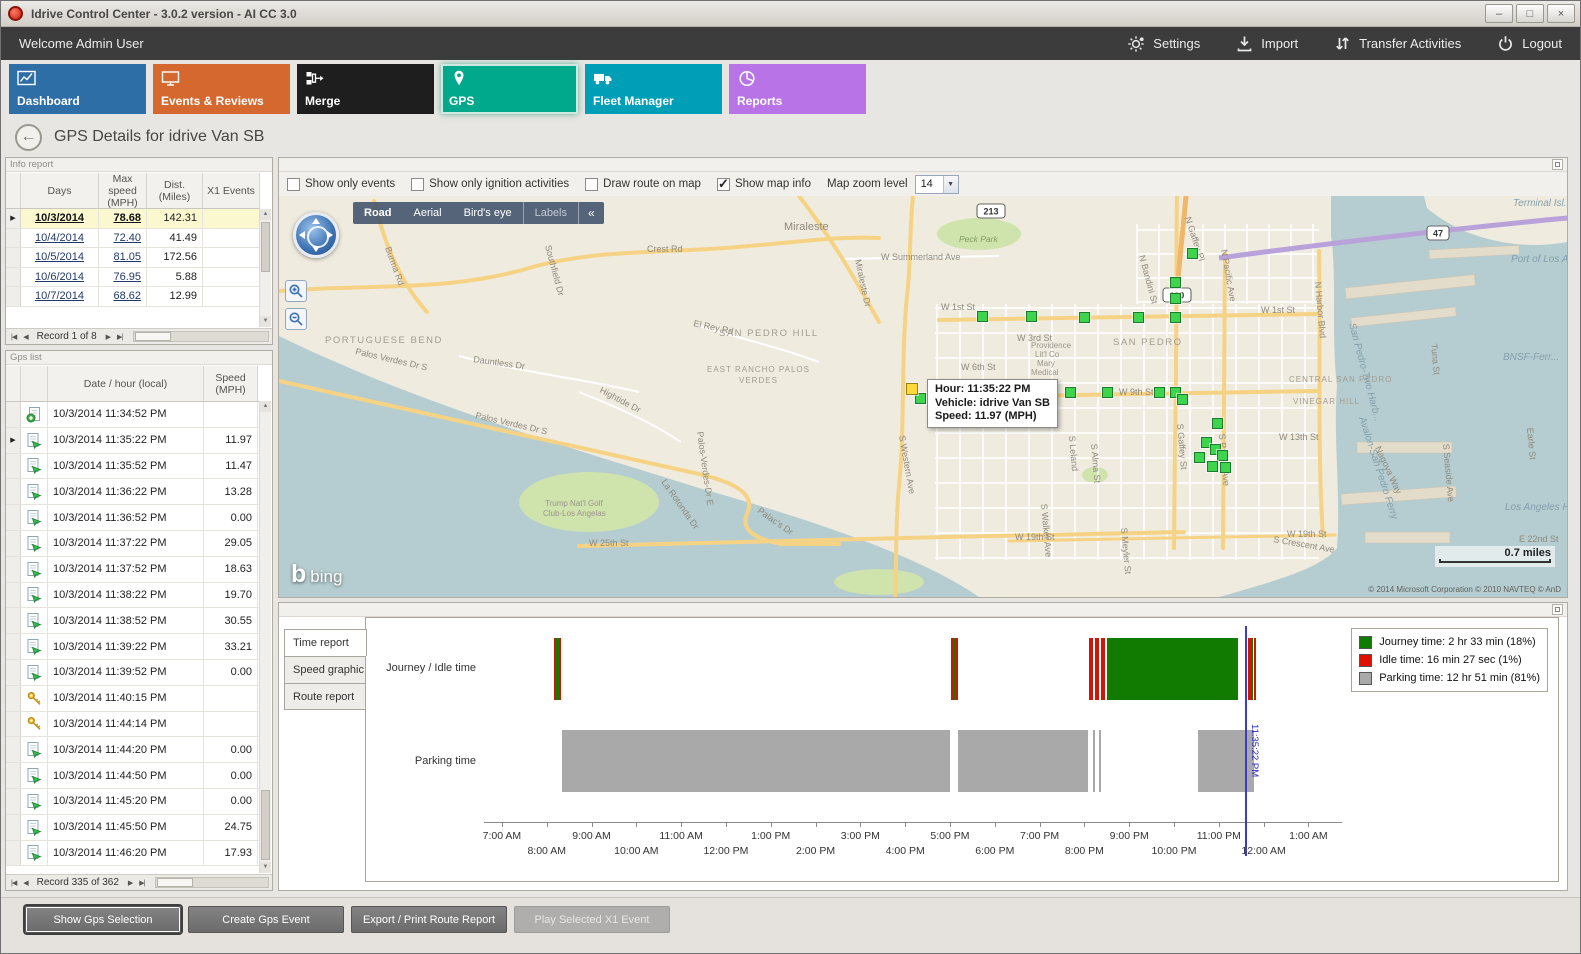 The height and width of the screenshot is (954, 1581). What do you see at coordinates (60, 257) in the screenshot?
I see `day-link: 10/5/2014` at bounding box center [60, 257].